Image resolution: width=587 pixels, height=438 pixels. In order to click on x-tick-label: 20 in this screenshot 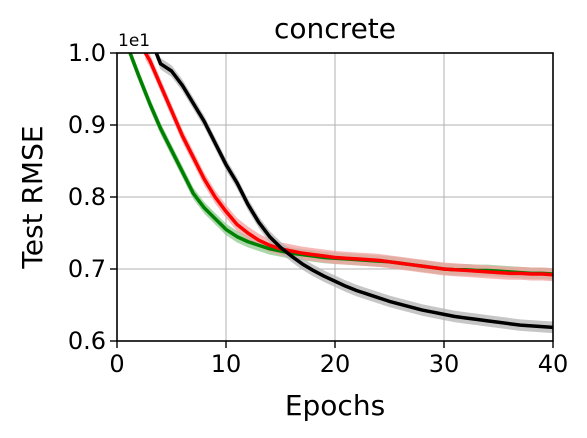, I will do `click(335, 364)`.